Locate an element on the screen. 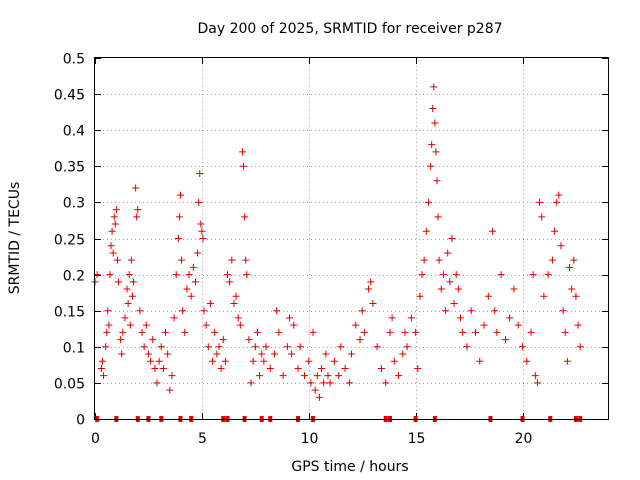 This screenshot has width=640, height=480. x-tick-label-0: 0 is located at coordinates (95, 439).